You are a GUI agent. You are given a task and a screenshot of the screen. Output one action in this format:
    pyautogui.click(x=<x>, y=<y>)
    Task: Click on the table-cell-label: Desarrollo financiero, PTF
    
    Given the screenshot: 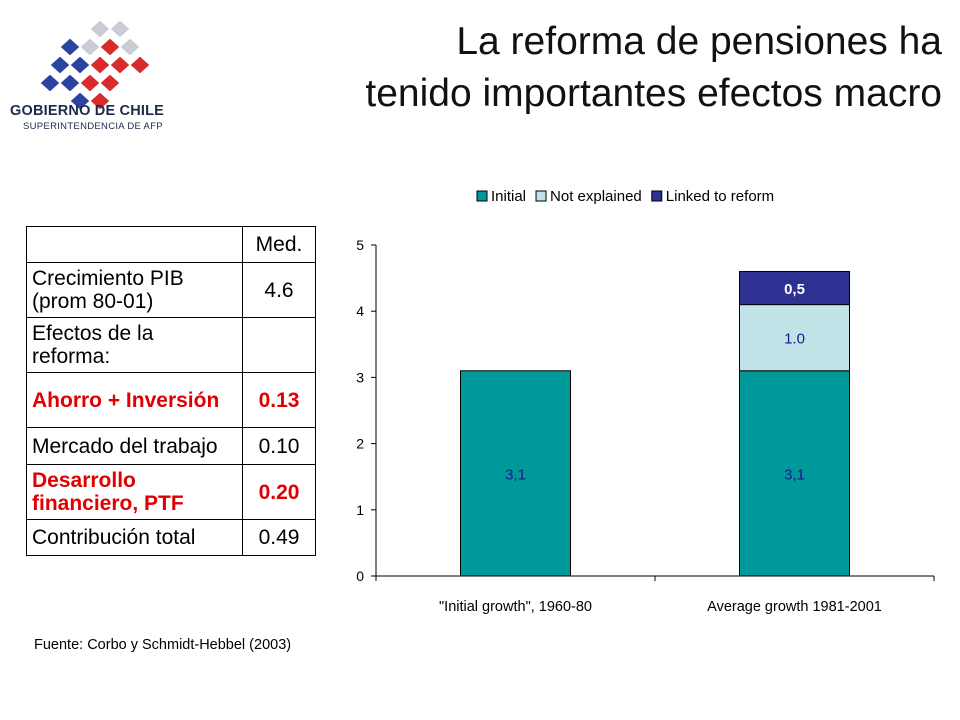 What is the action you would take?
    pyautogui.click(x=134, y=492)
    